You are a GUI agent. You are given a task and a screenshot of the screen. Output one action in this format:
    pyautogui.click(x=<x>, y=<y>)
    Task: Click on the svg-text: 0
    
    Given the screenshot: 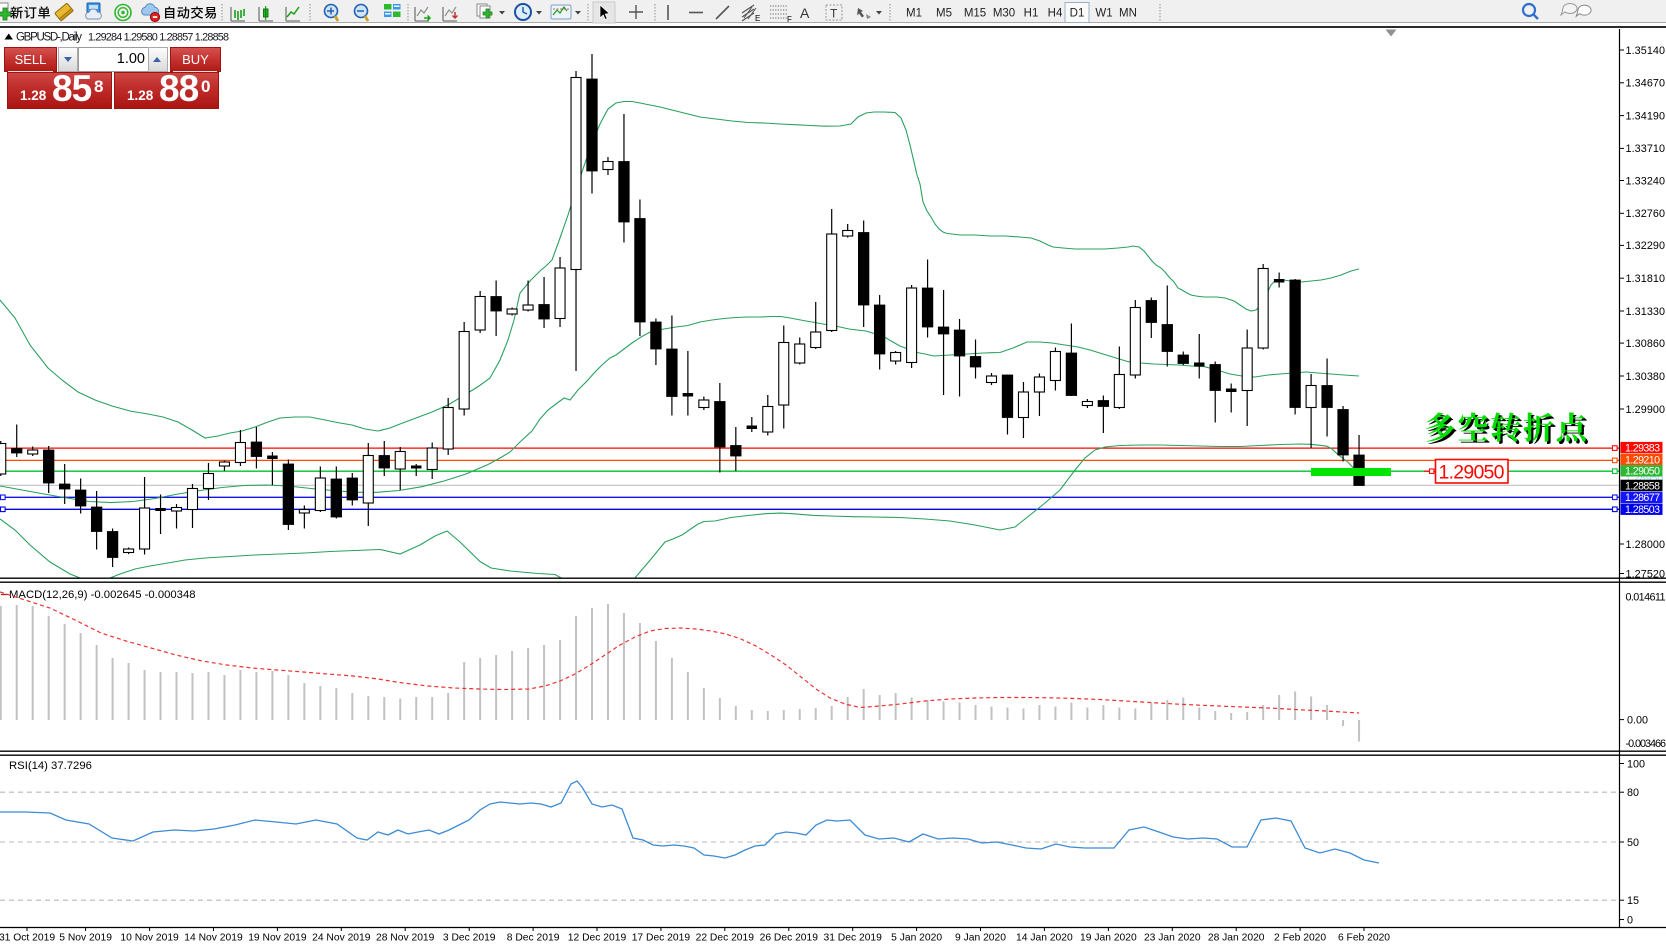 What is the action you would take?
    pyautogui.click(x=1630, y=920)
    